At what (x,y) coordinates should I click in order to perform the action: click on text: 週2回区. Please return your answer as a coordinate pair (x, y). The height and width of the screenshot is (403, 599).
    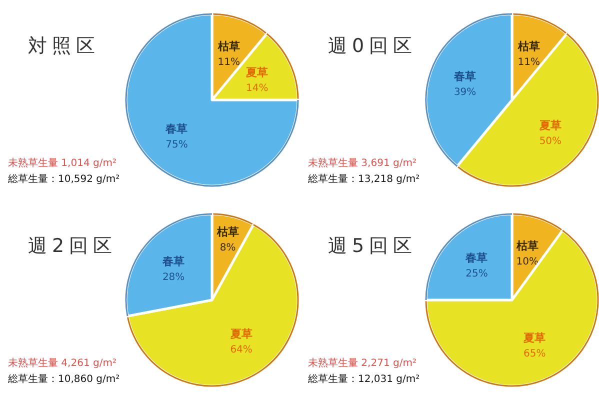
    Looking at the image, I should click on (73, 246).